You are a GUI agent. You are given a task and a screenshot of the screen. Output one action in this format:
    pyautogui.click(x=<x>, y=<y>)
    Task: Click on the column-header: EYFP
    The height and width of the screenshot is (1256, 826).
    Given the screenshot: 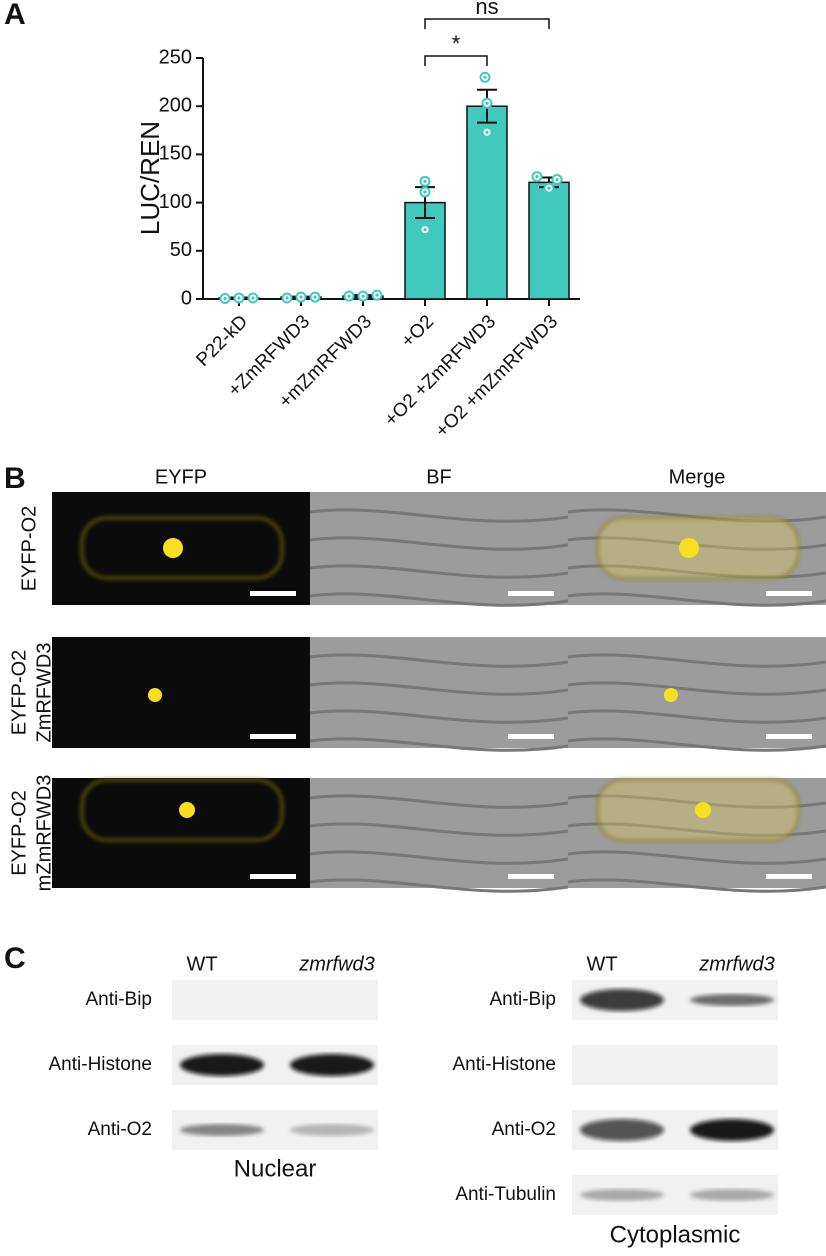 What is the action you would take?
    pyautogui.click(x=181, y=477)
    